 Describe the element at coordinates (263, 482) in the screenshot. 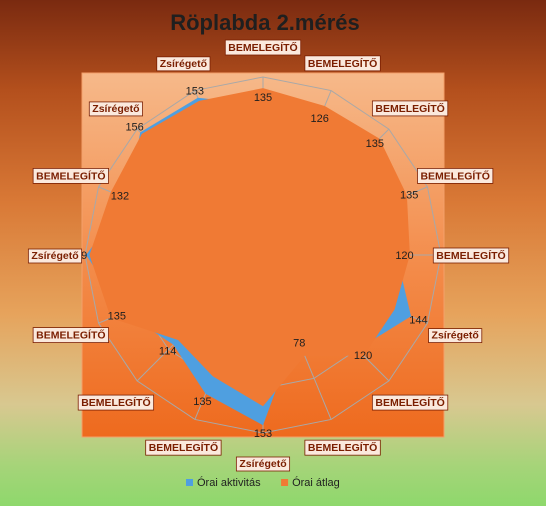

I see `legend: Órai aktivitás Órai átlag` at that location.